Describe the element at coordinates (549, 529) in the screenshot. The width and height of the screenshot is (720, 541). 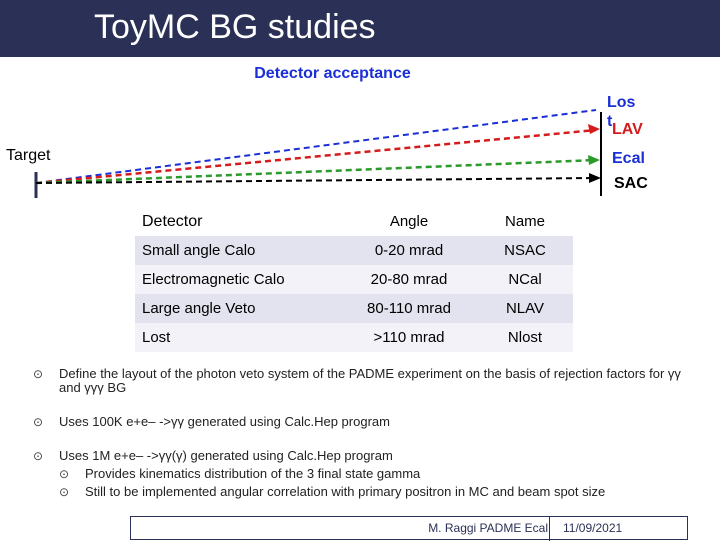
I see `footer-divider` at that location.